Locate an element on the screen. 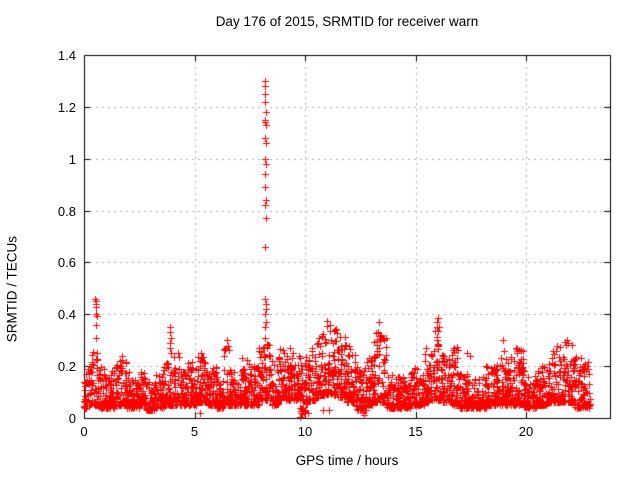 The image size is (640, 480). y-tick-label: 1.4 is located at coordinates (66, 55).